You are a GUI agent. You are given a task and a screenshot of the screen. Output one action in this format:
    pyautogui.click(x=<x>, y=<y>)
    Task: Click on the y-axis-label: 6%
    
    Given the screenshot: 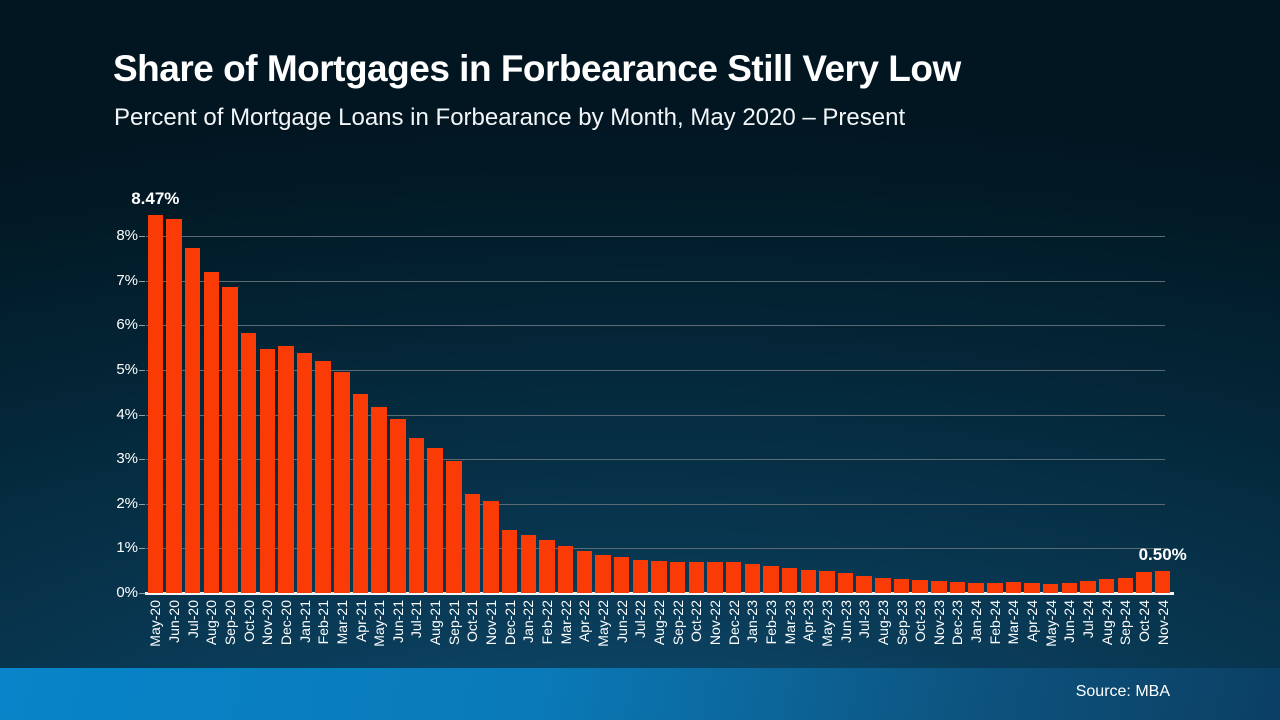 What is the action you would take?
    pyautogui.click(x=127, y=325)
    